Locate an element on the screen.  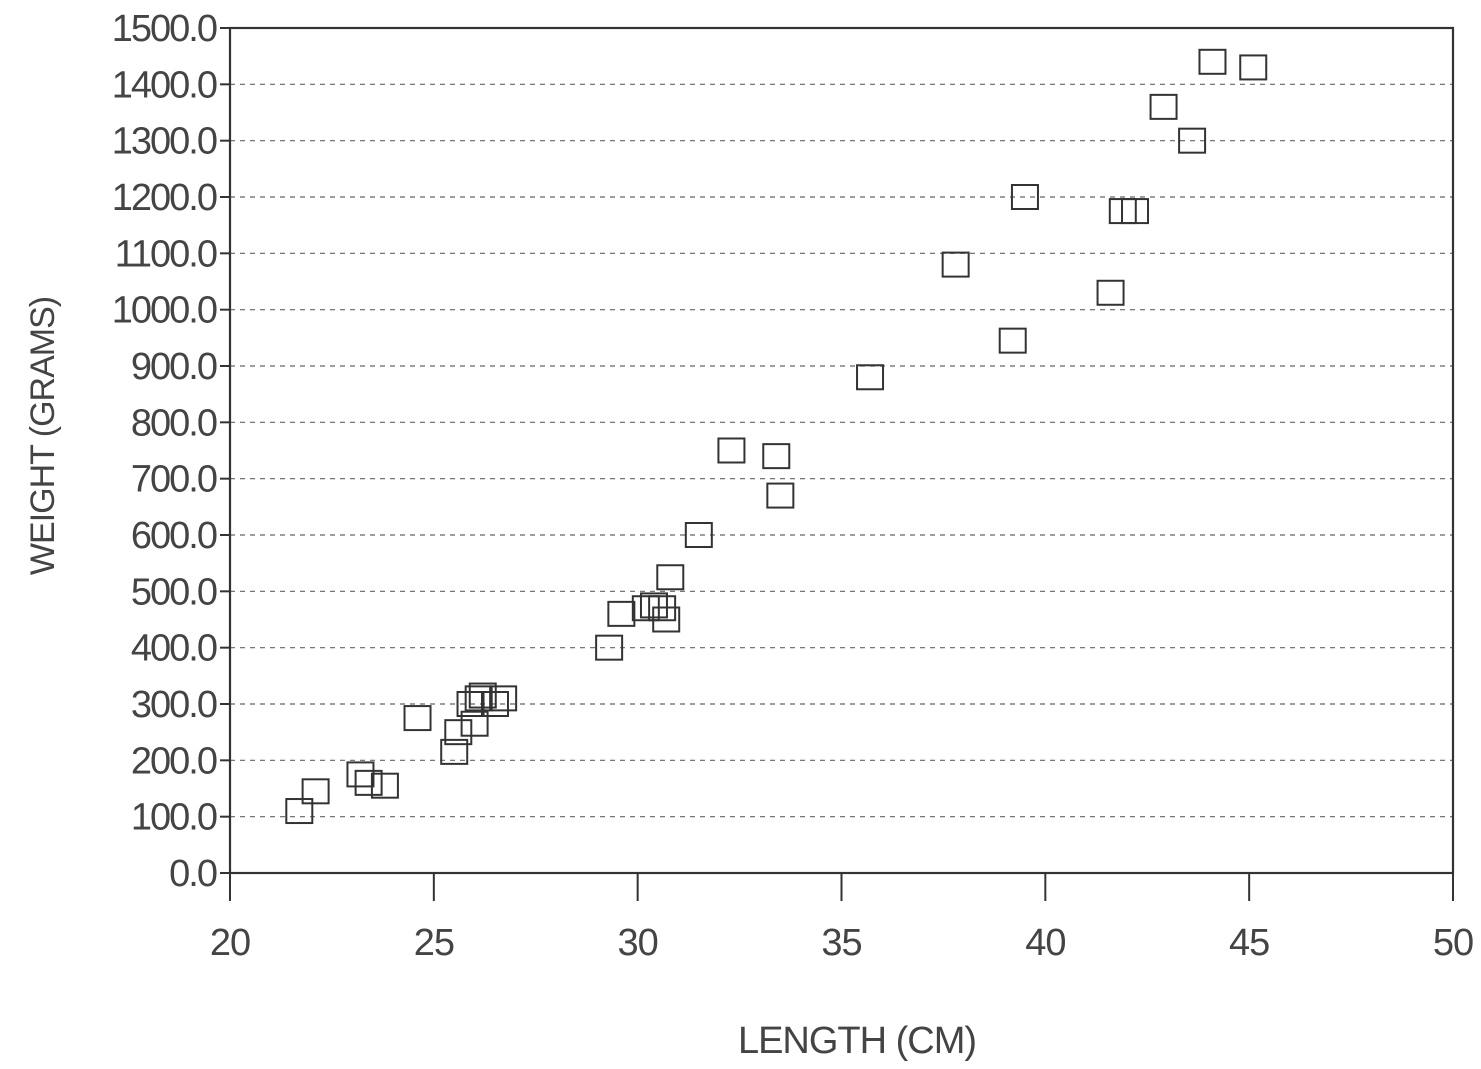
y-tick-label: 400.0 is located at coordinates (174, 649).